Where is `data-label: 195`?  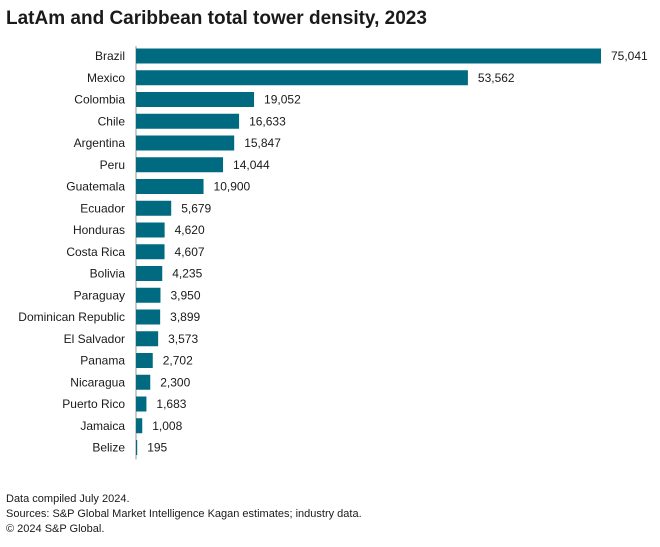
data-label: 195 is located at coordinates (157, 448).